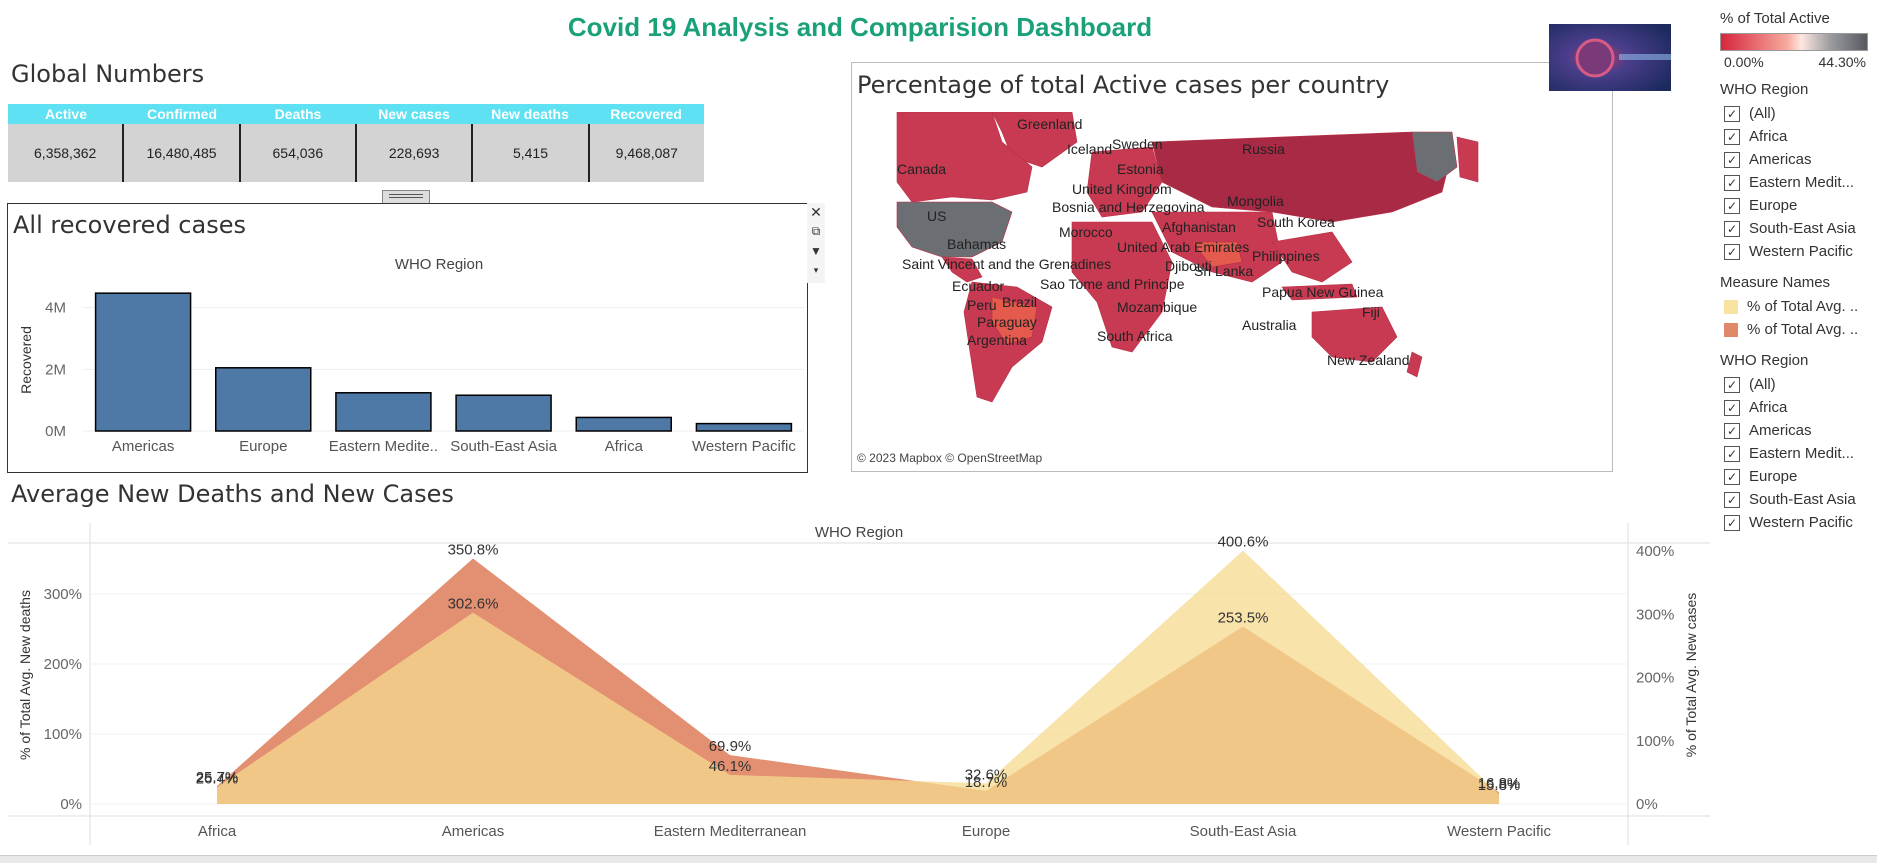  Describe the element at coordinates (503, 446) in the screenshot. I see `bar-category-label: South-East Asia` at that location.